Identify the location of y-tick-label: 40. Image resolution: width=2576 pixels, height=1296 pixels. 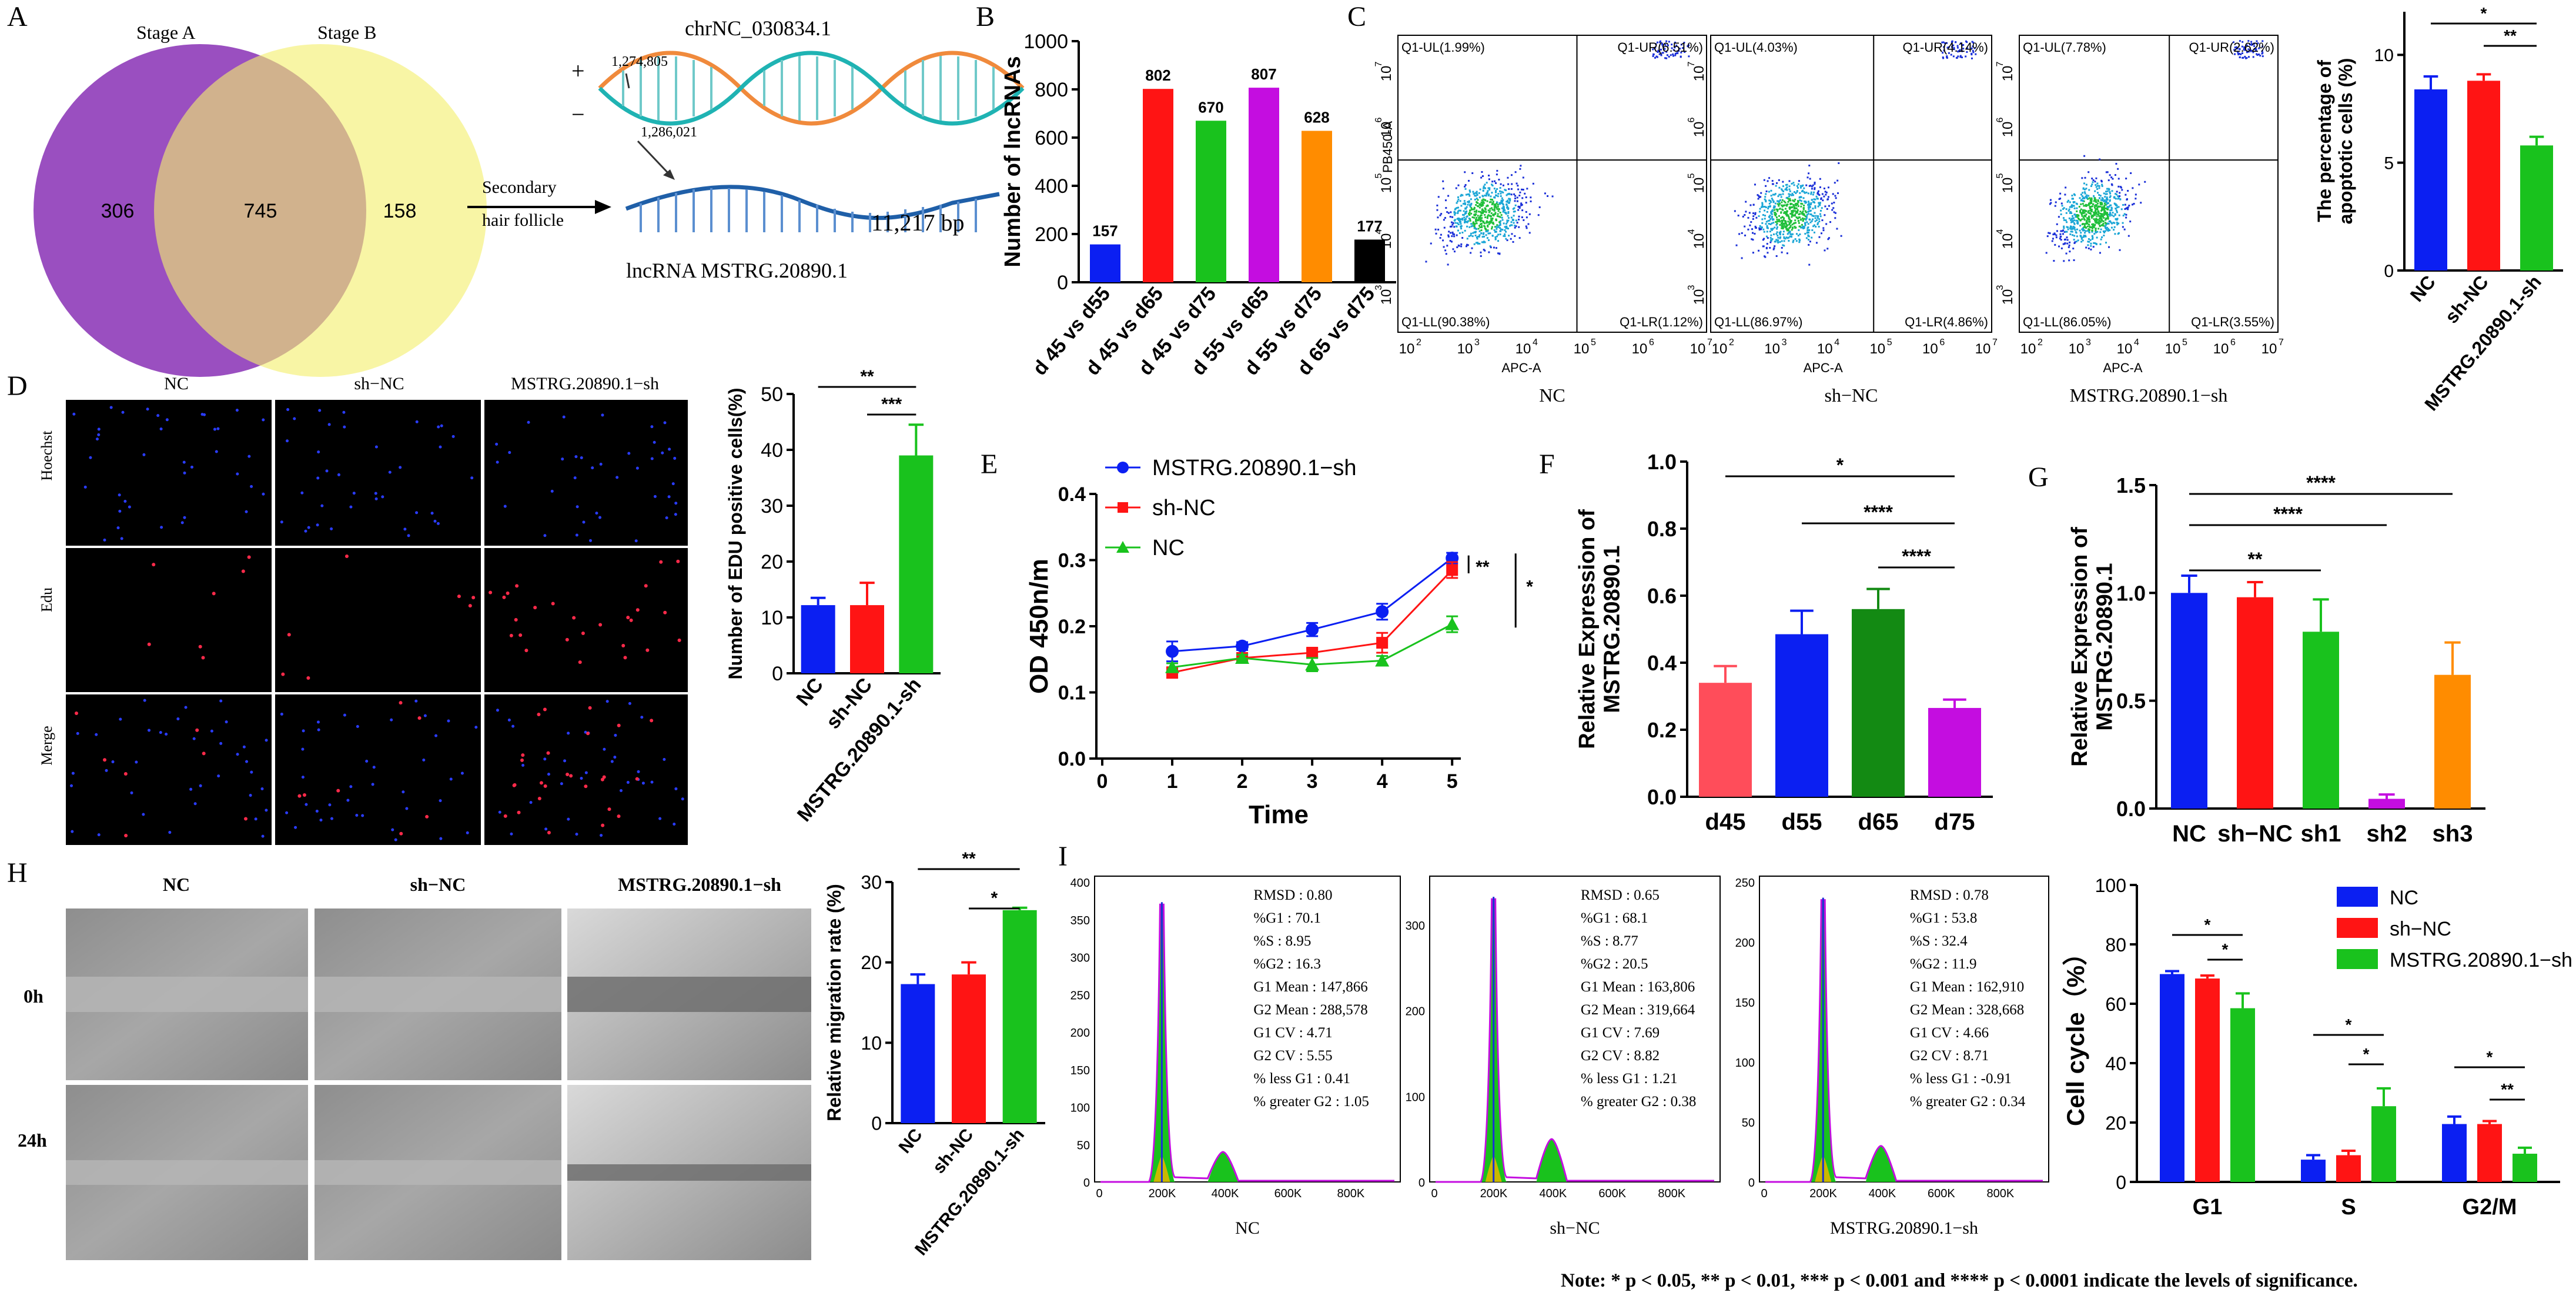
(772, 450).